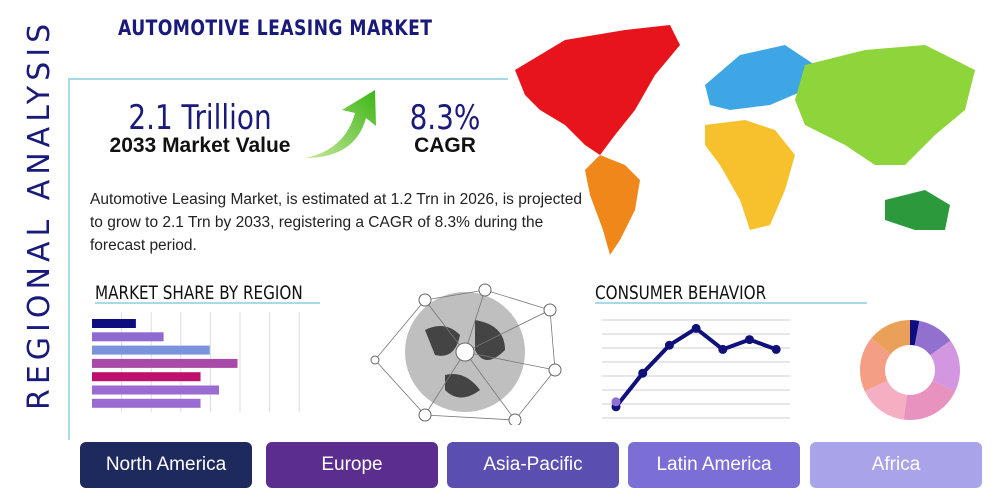 Image resolution: width=1000 pixels, height=500 pixels. What do you see at coordinates (275, 28) in the screenshot?
I see `page-title: AUTOMOTIVE LEASING MARKET` at bounding box center [275, 28].